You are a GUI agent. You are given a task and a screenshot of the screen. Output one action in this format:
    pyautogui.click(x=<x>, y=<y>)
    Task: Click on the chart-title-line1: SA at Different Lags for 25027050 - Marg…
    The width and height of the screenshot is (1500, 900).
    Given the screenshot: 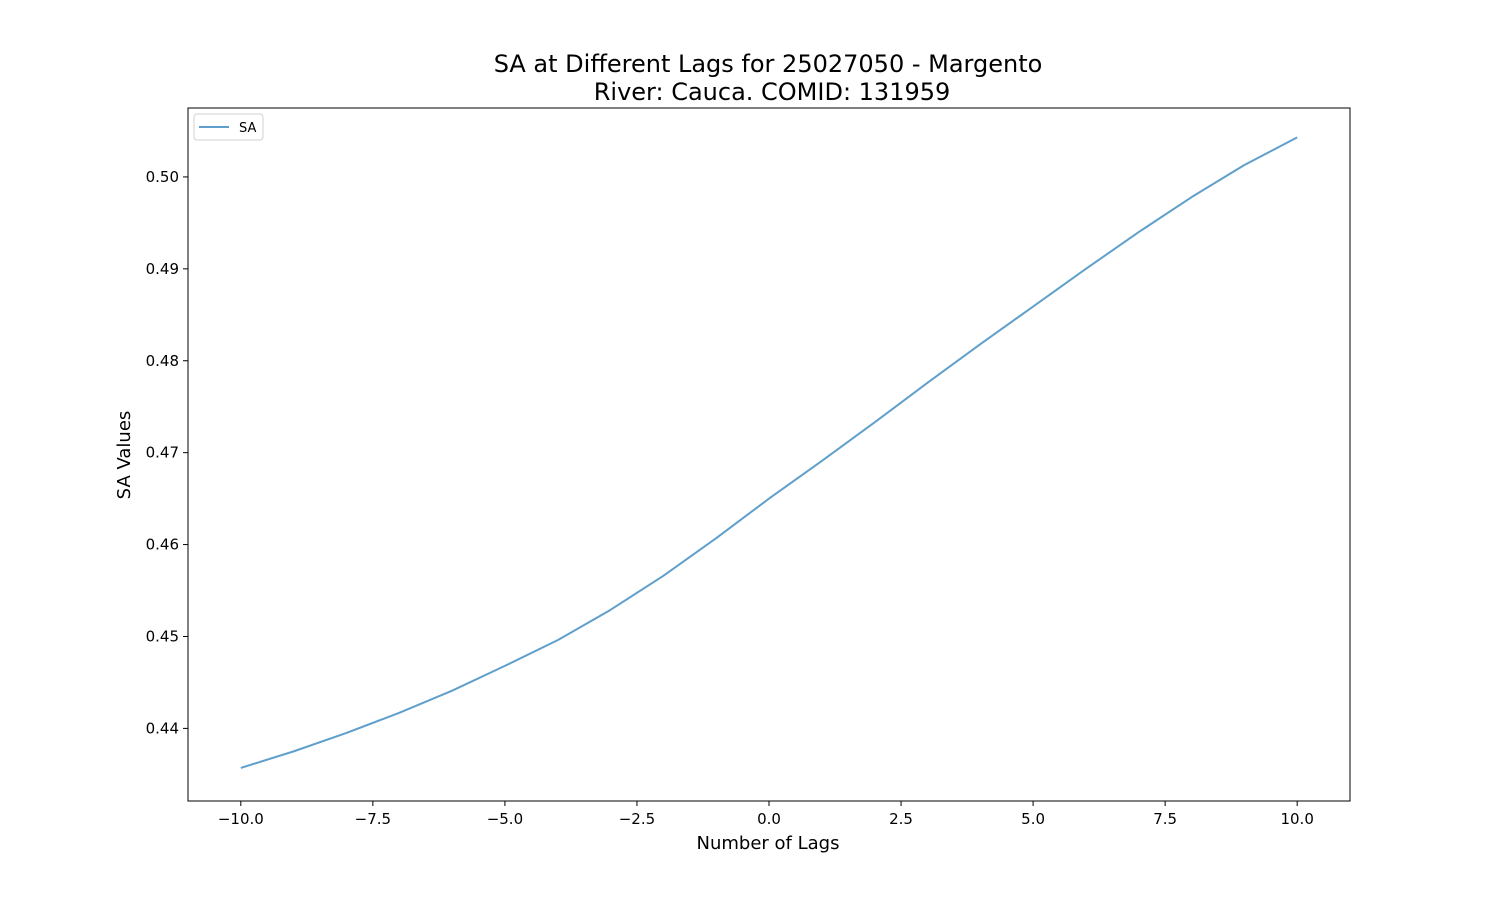 What is the action you would take?
    pyautogui.click(x=768, y=64)
    